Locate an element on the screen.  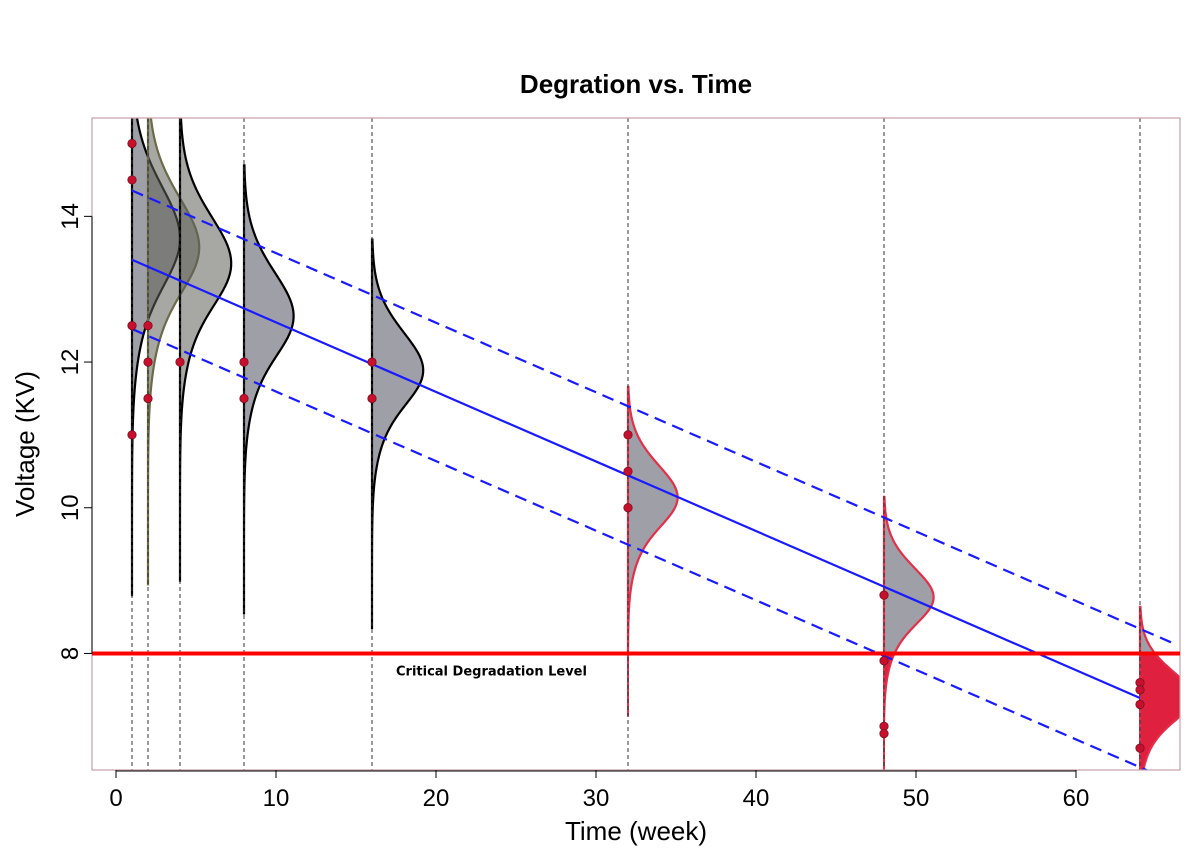
x-axis: 0 10 20 30 40 50 60 is located at coordinates (599, 791).